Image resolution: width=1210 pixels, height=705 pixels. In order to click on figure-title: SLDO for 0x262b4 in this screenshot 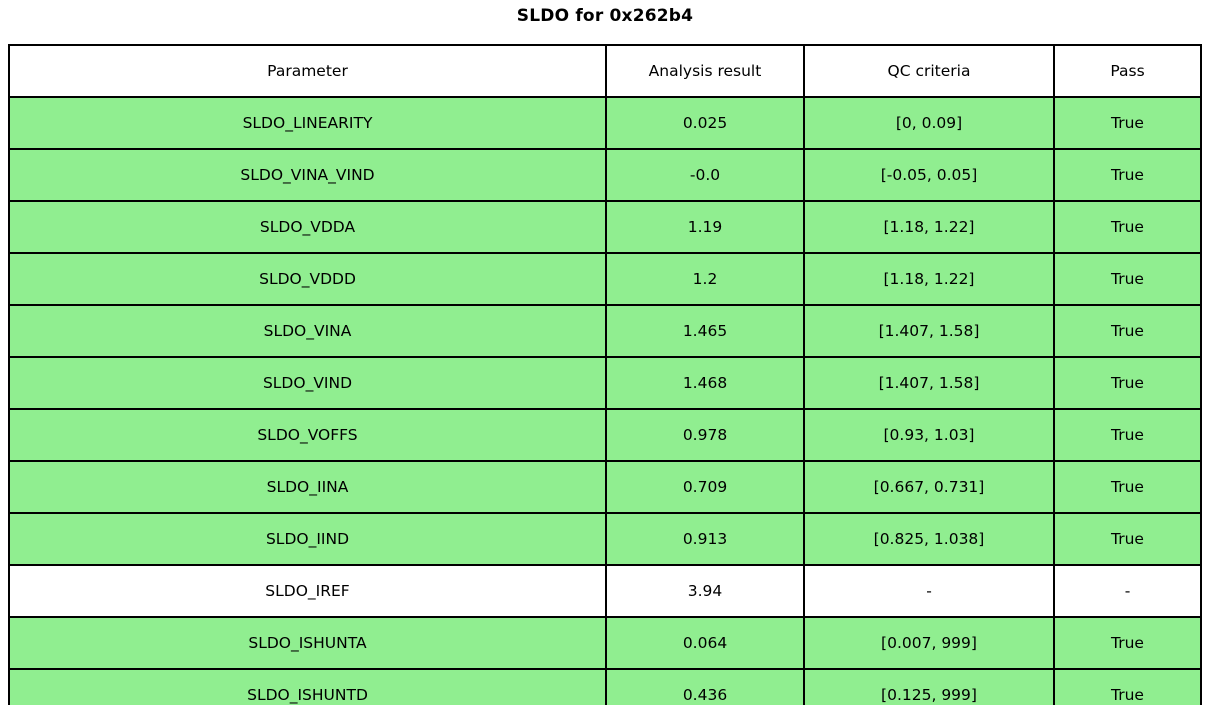, I will do `click(605, 16)`.